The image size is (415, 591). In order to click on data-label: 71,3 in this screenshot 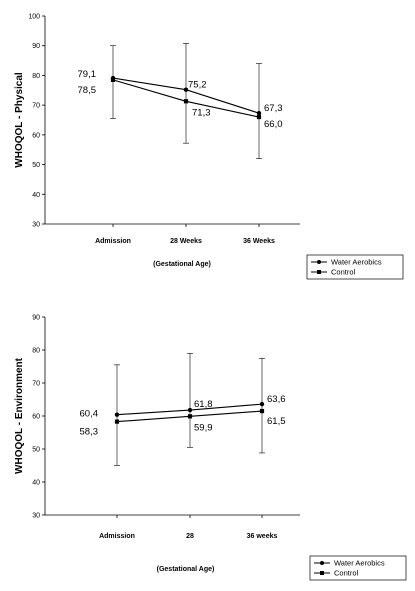, I will do `click(201, 112)`.